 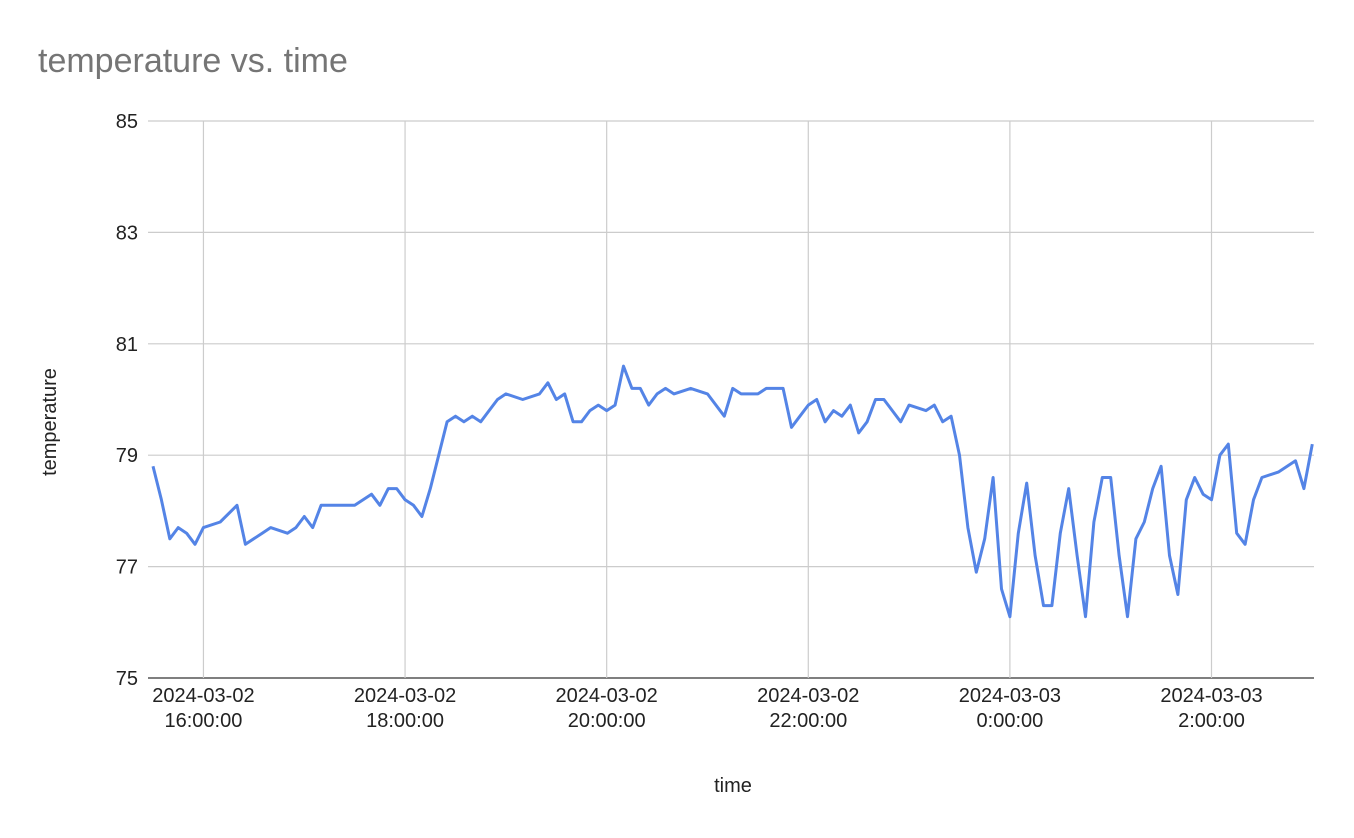 I want to click on x-tick-label: 2024-03-03 2:00:00, so click(x=1211, y=708).